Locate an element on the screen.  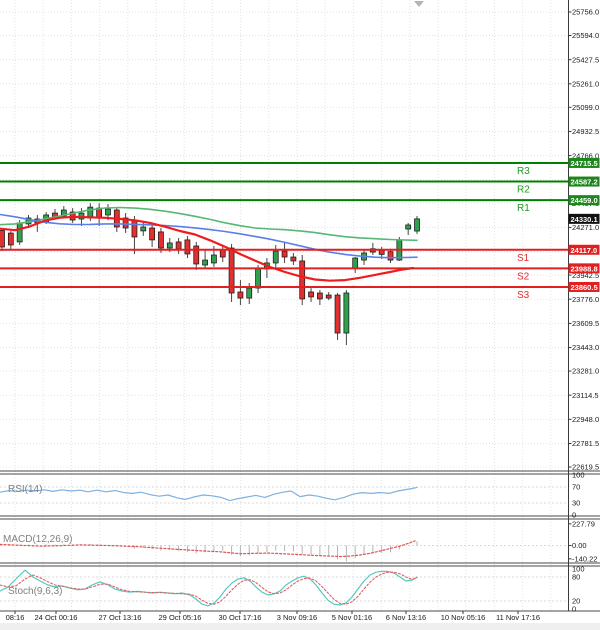
svg-text: 24587.2 is located at coordinates (584, 182).